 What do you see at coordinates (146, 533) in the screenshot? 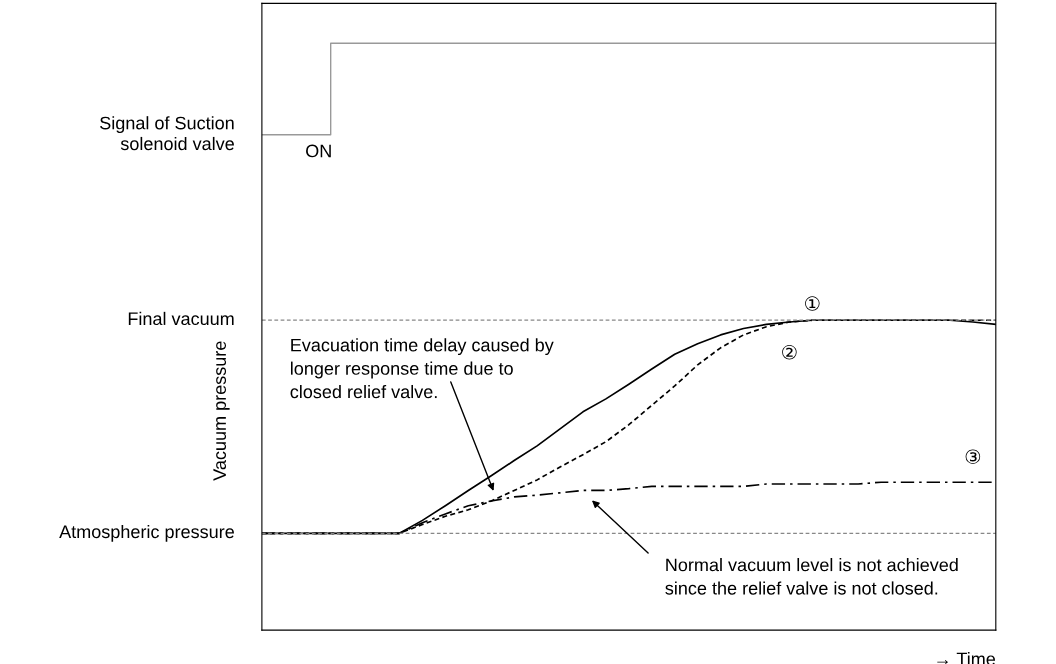
I see `ref-line-label: Atmospheric pressure` at bounding box center [146, 533].